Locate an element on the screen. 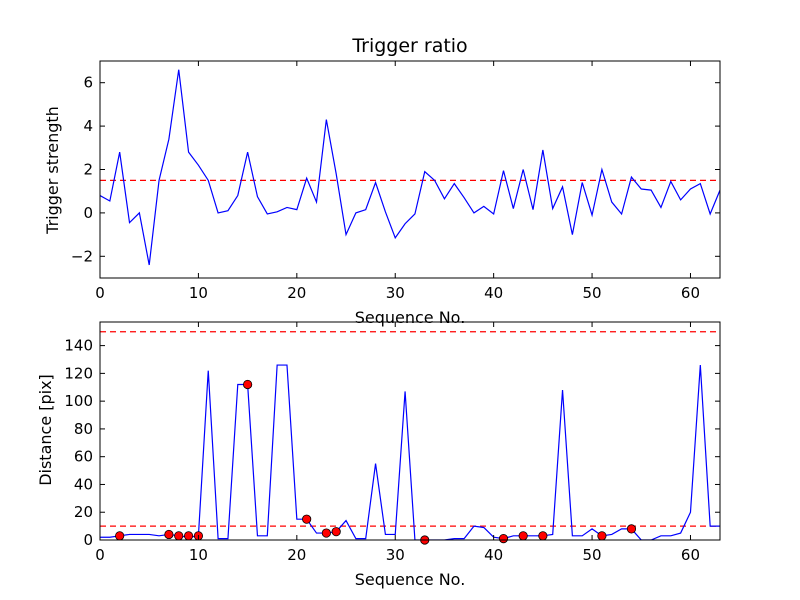 This screenshot has width=800, height=600. y-tick-label: 6 is located at coordinates (88, 83).